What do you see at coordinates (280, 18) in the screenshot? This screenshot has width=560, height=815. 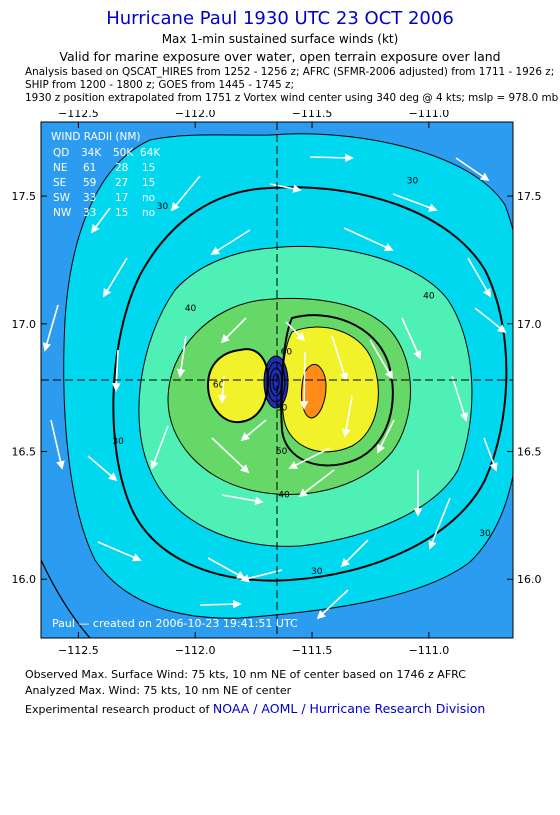 I see `chart-title: Hurricane Paul 1930 UTC 23 OCT 2006` at bounding box center [280, 18].